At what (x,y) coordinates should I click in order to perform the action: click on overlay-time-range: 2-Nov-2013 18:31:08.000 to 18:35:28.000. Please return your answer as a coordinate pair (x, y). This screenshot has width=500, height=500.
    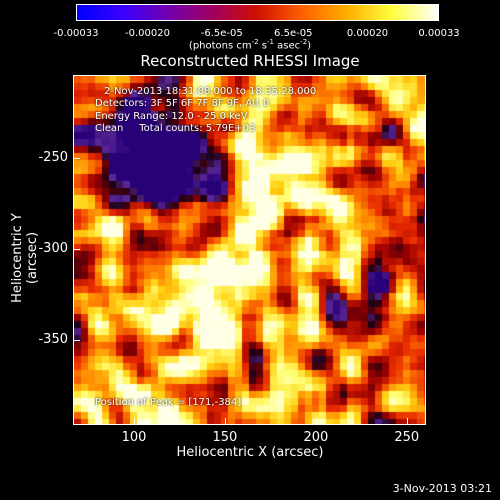
    Looking at the image, I should click on (210, 91).